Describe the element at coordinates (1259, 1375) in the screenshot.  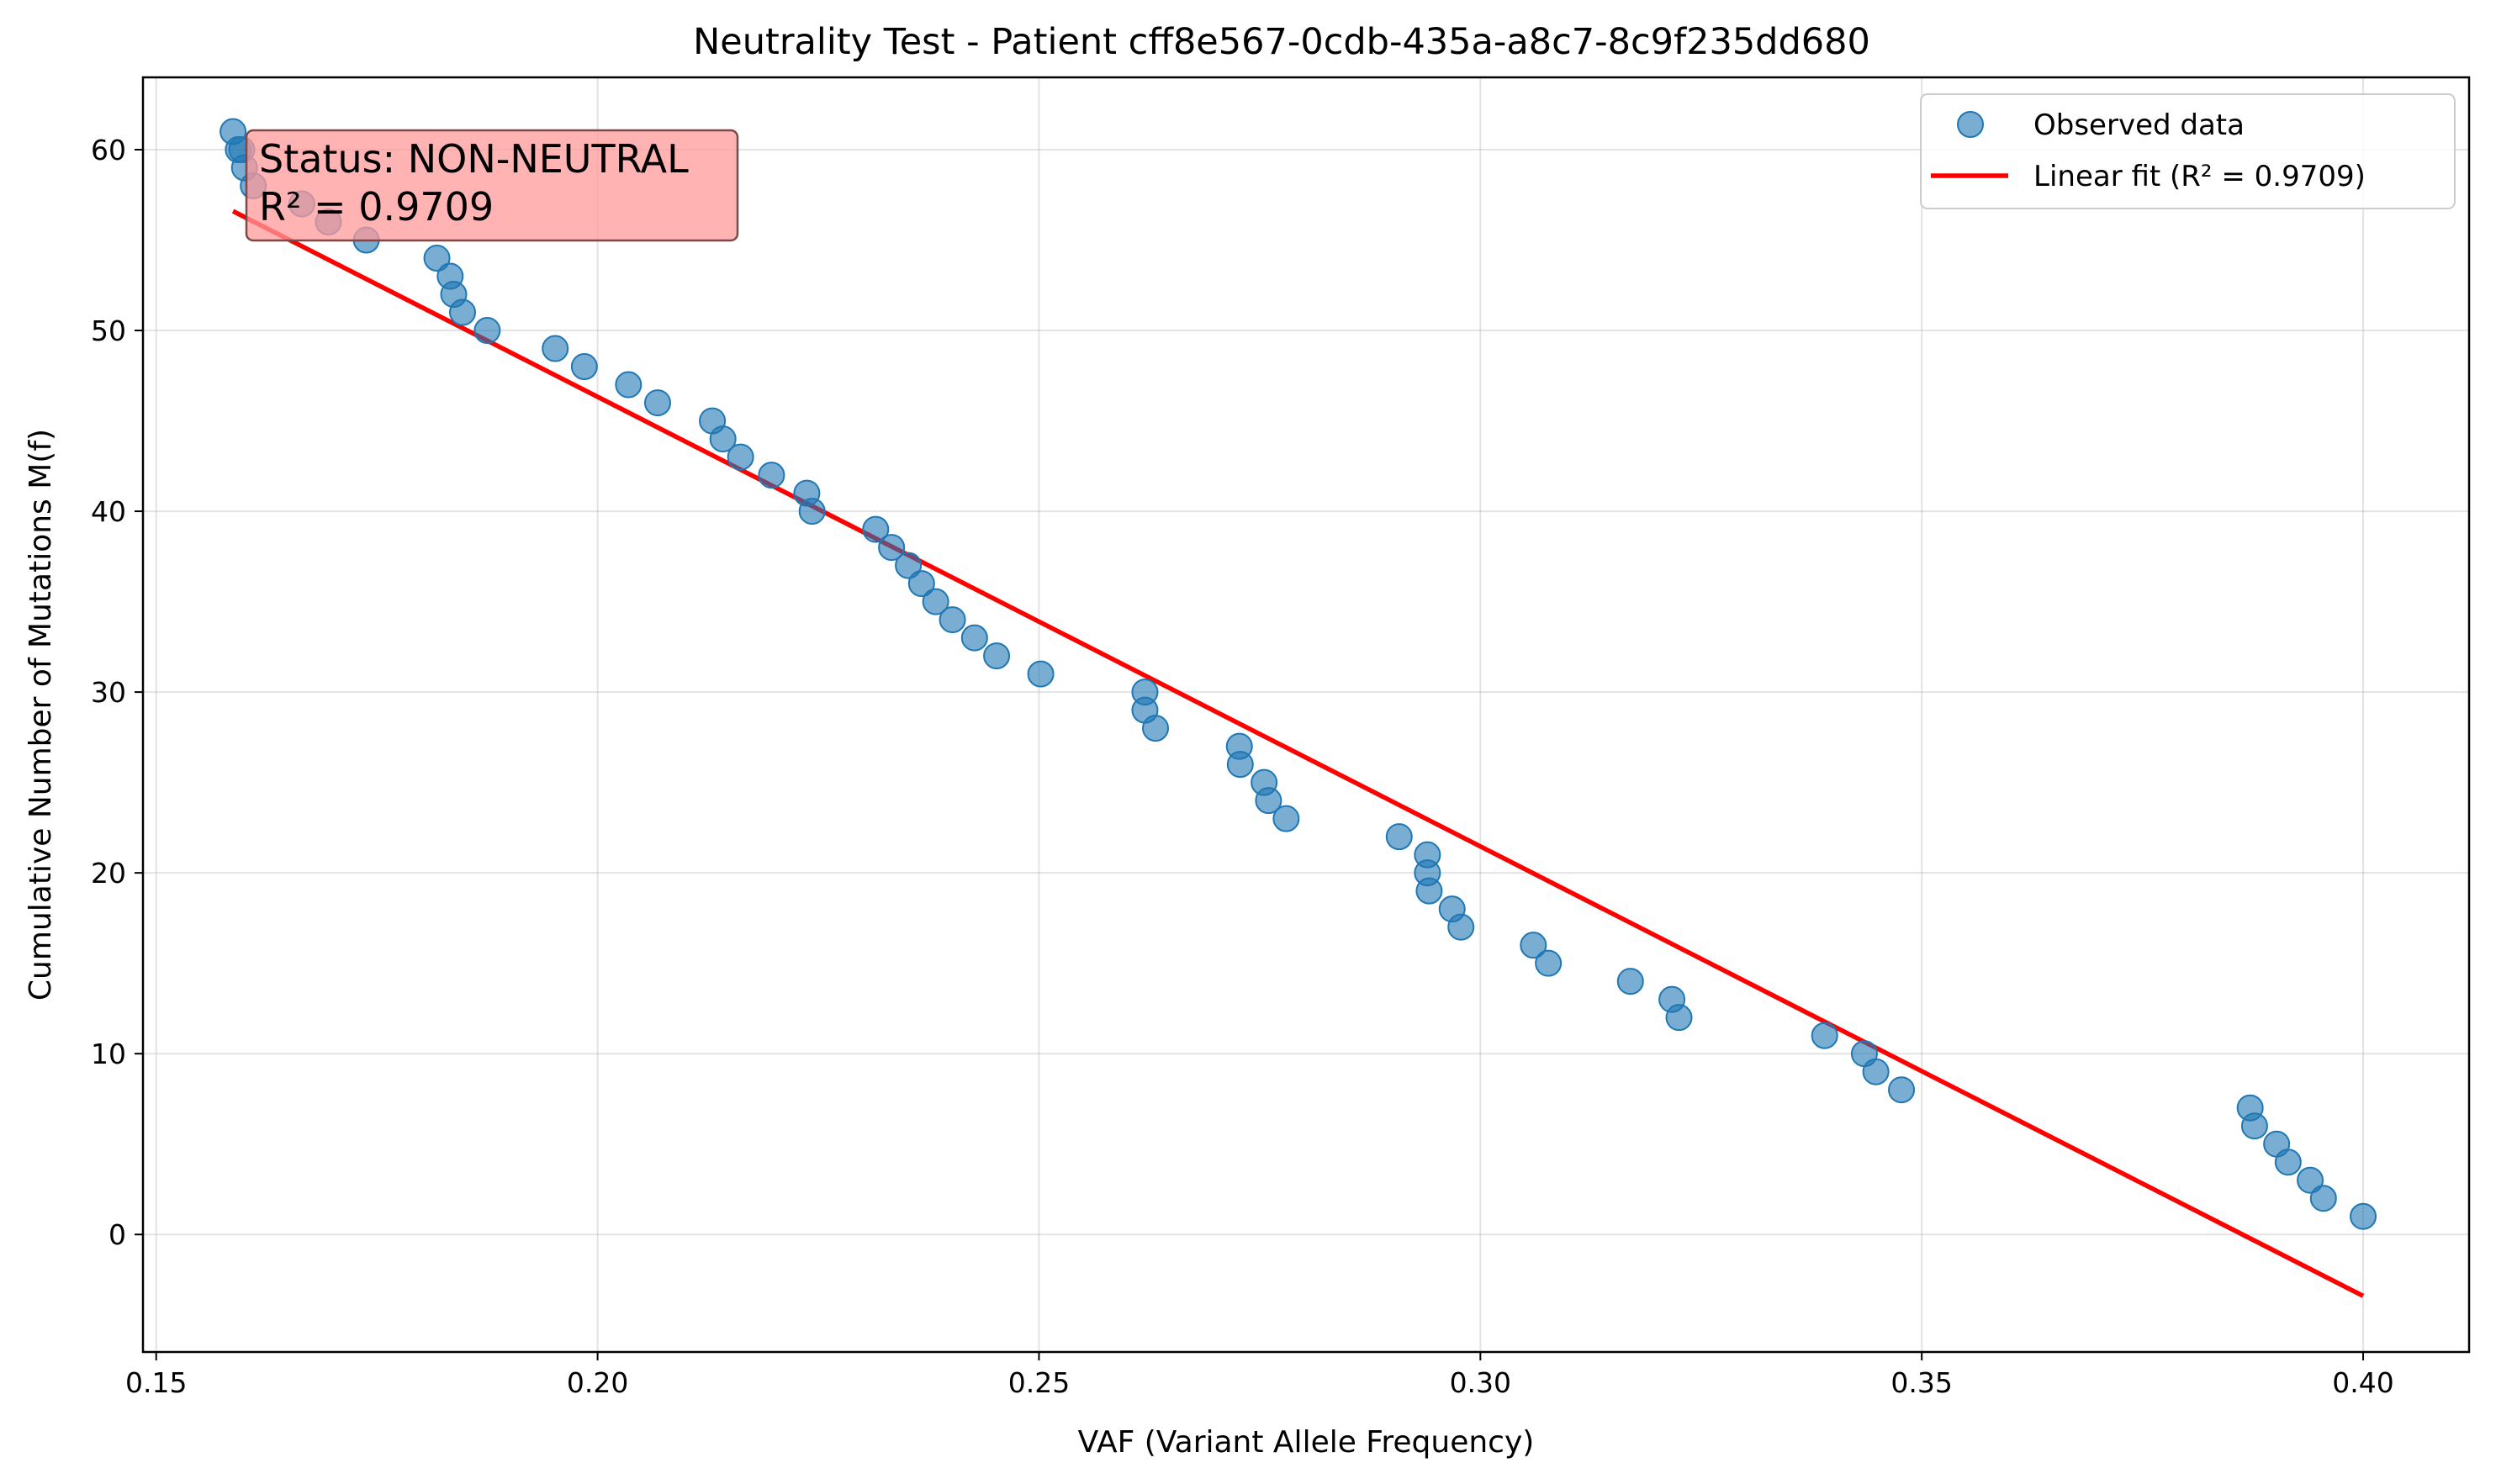
I see `x-axis-ticks: 0.15 0.20 0.25 0.30 0.35 0.40` at that location.